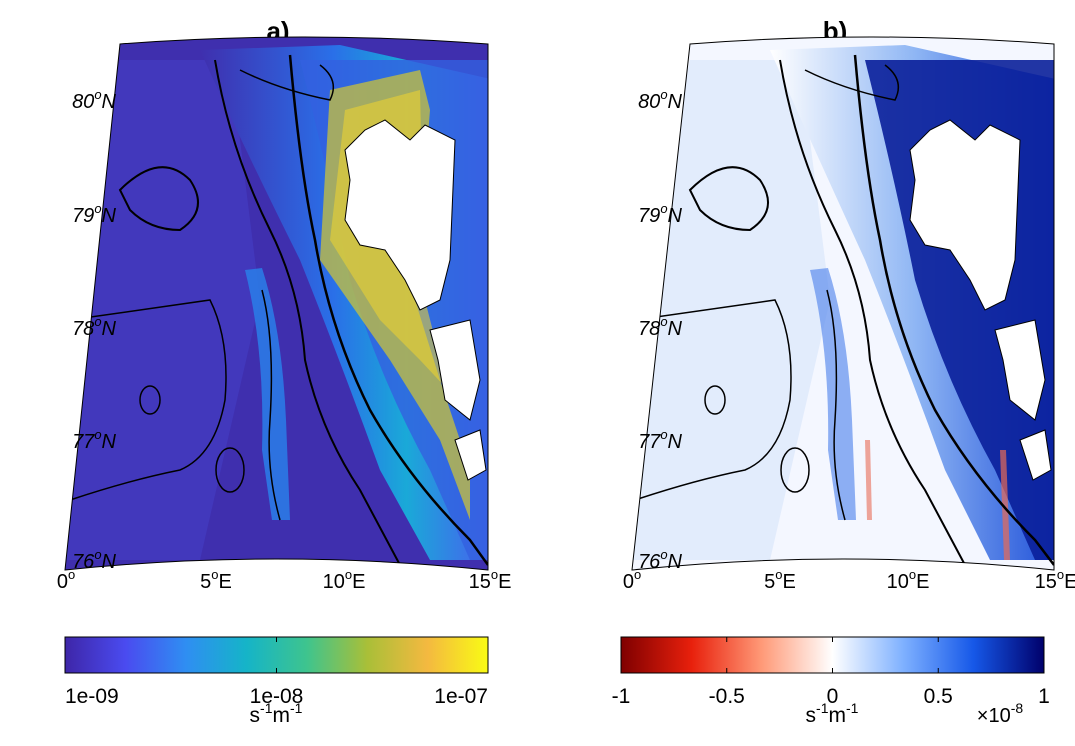  I want to click on panel-a-lat-label-3: 77oN, so click(94, 440).